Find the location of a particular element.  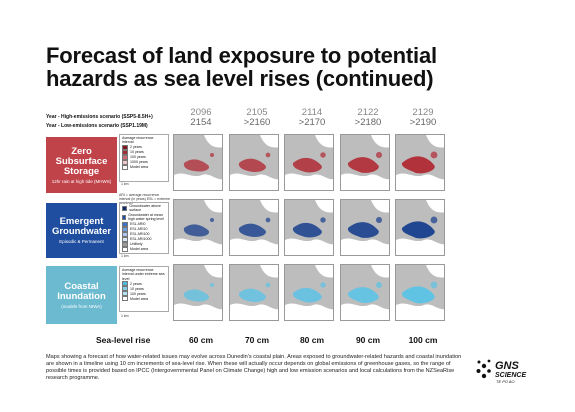

year-column-5: 2129 >2190 is located at coordinates (423, 117).